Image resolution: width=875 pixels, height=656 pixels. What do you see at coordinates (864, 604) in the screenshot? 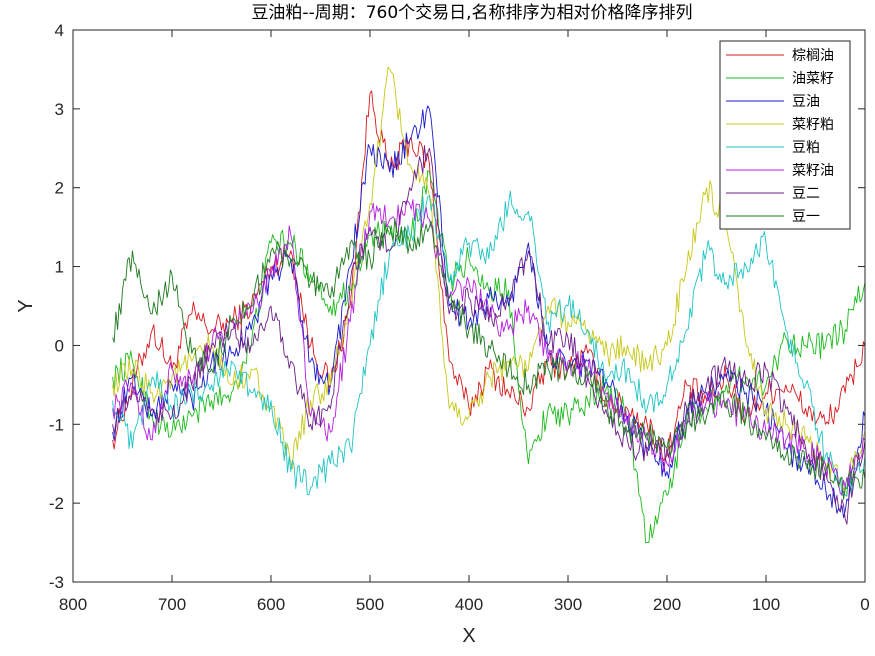
I see `x-tick-label: 0` at bounding box center [864, 604].